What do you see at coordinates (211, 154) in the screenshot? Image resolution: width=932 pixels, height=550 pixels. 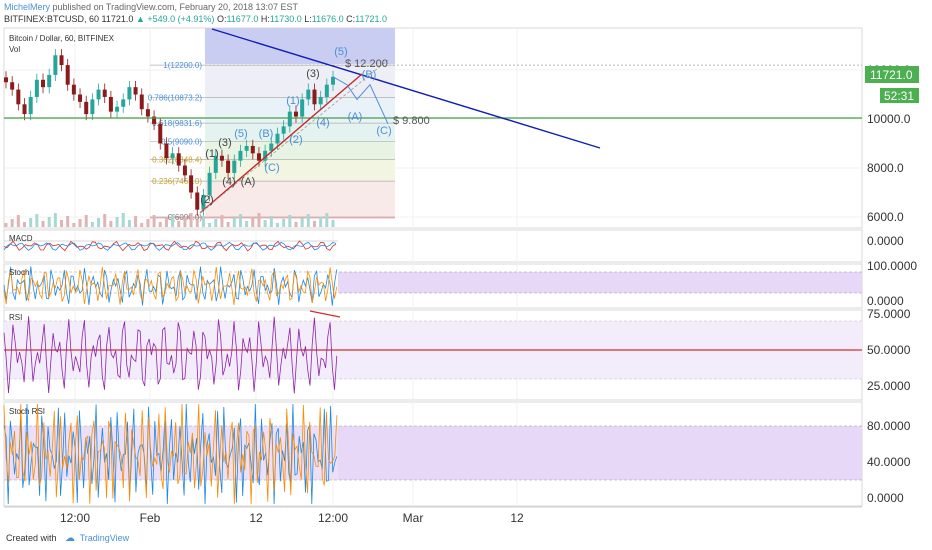 I see `wave-label: (1)` at bounding box center [211, 154].